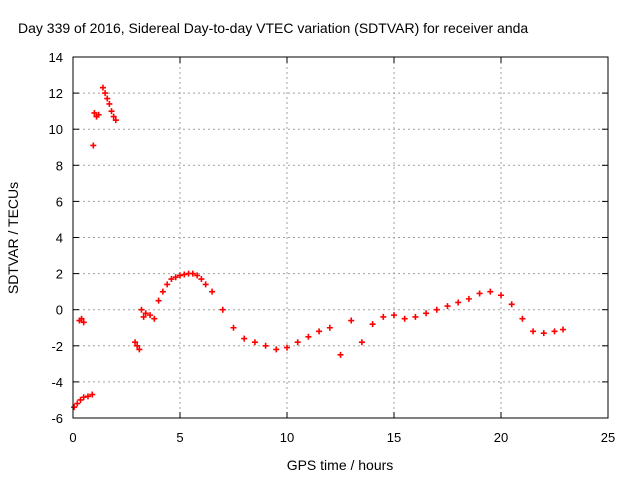 The image size is (640, 480). I want to click on y-tick-label: -4, so click(57, 382).